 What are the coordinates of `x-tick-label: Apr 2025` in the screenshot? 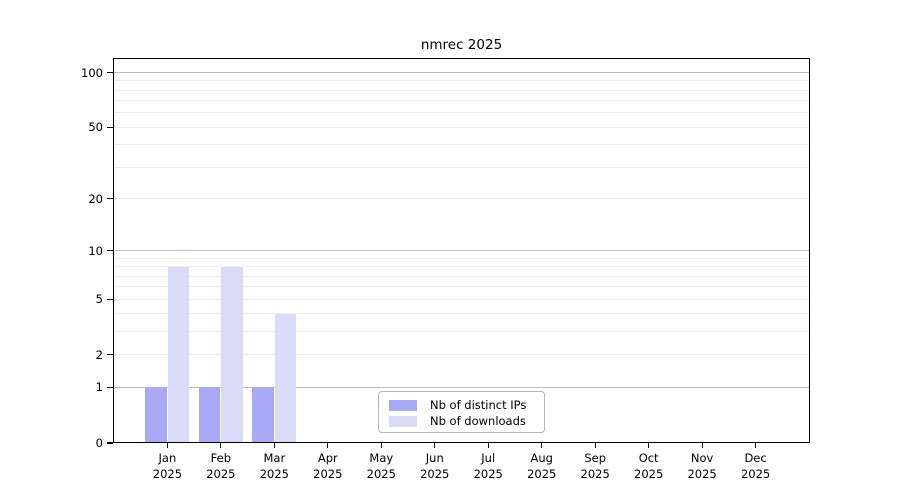 It's located at (328, 466).